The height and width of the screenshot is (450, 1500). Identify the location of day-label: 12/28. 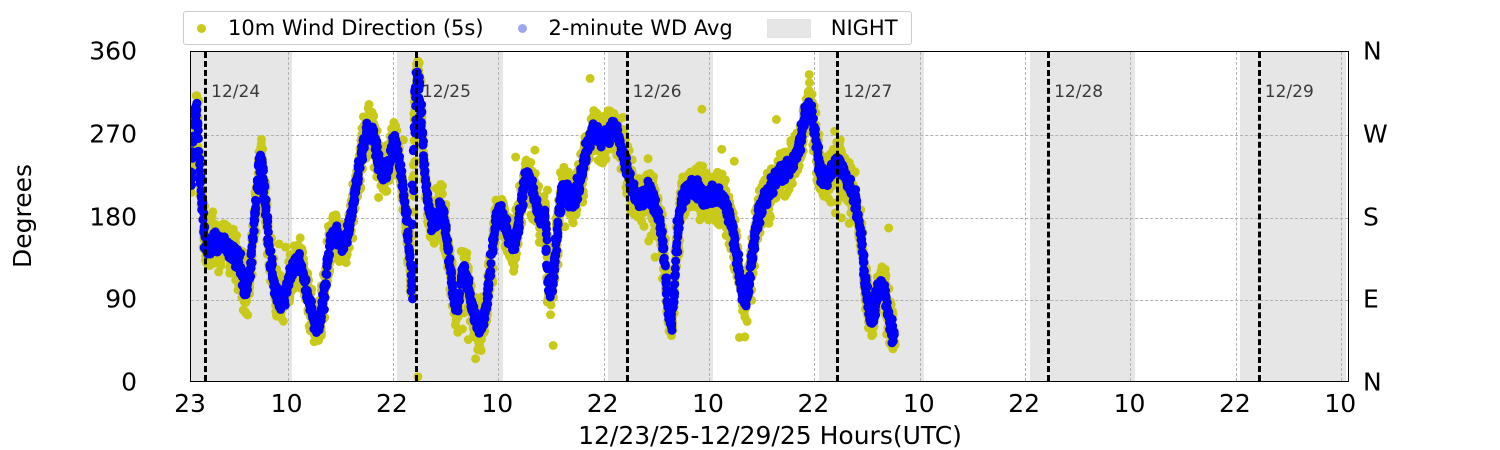
(1079, 92).